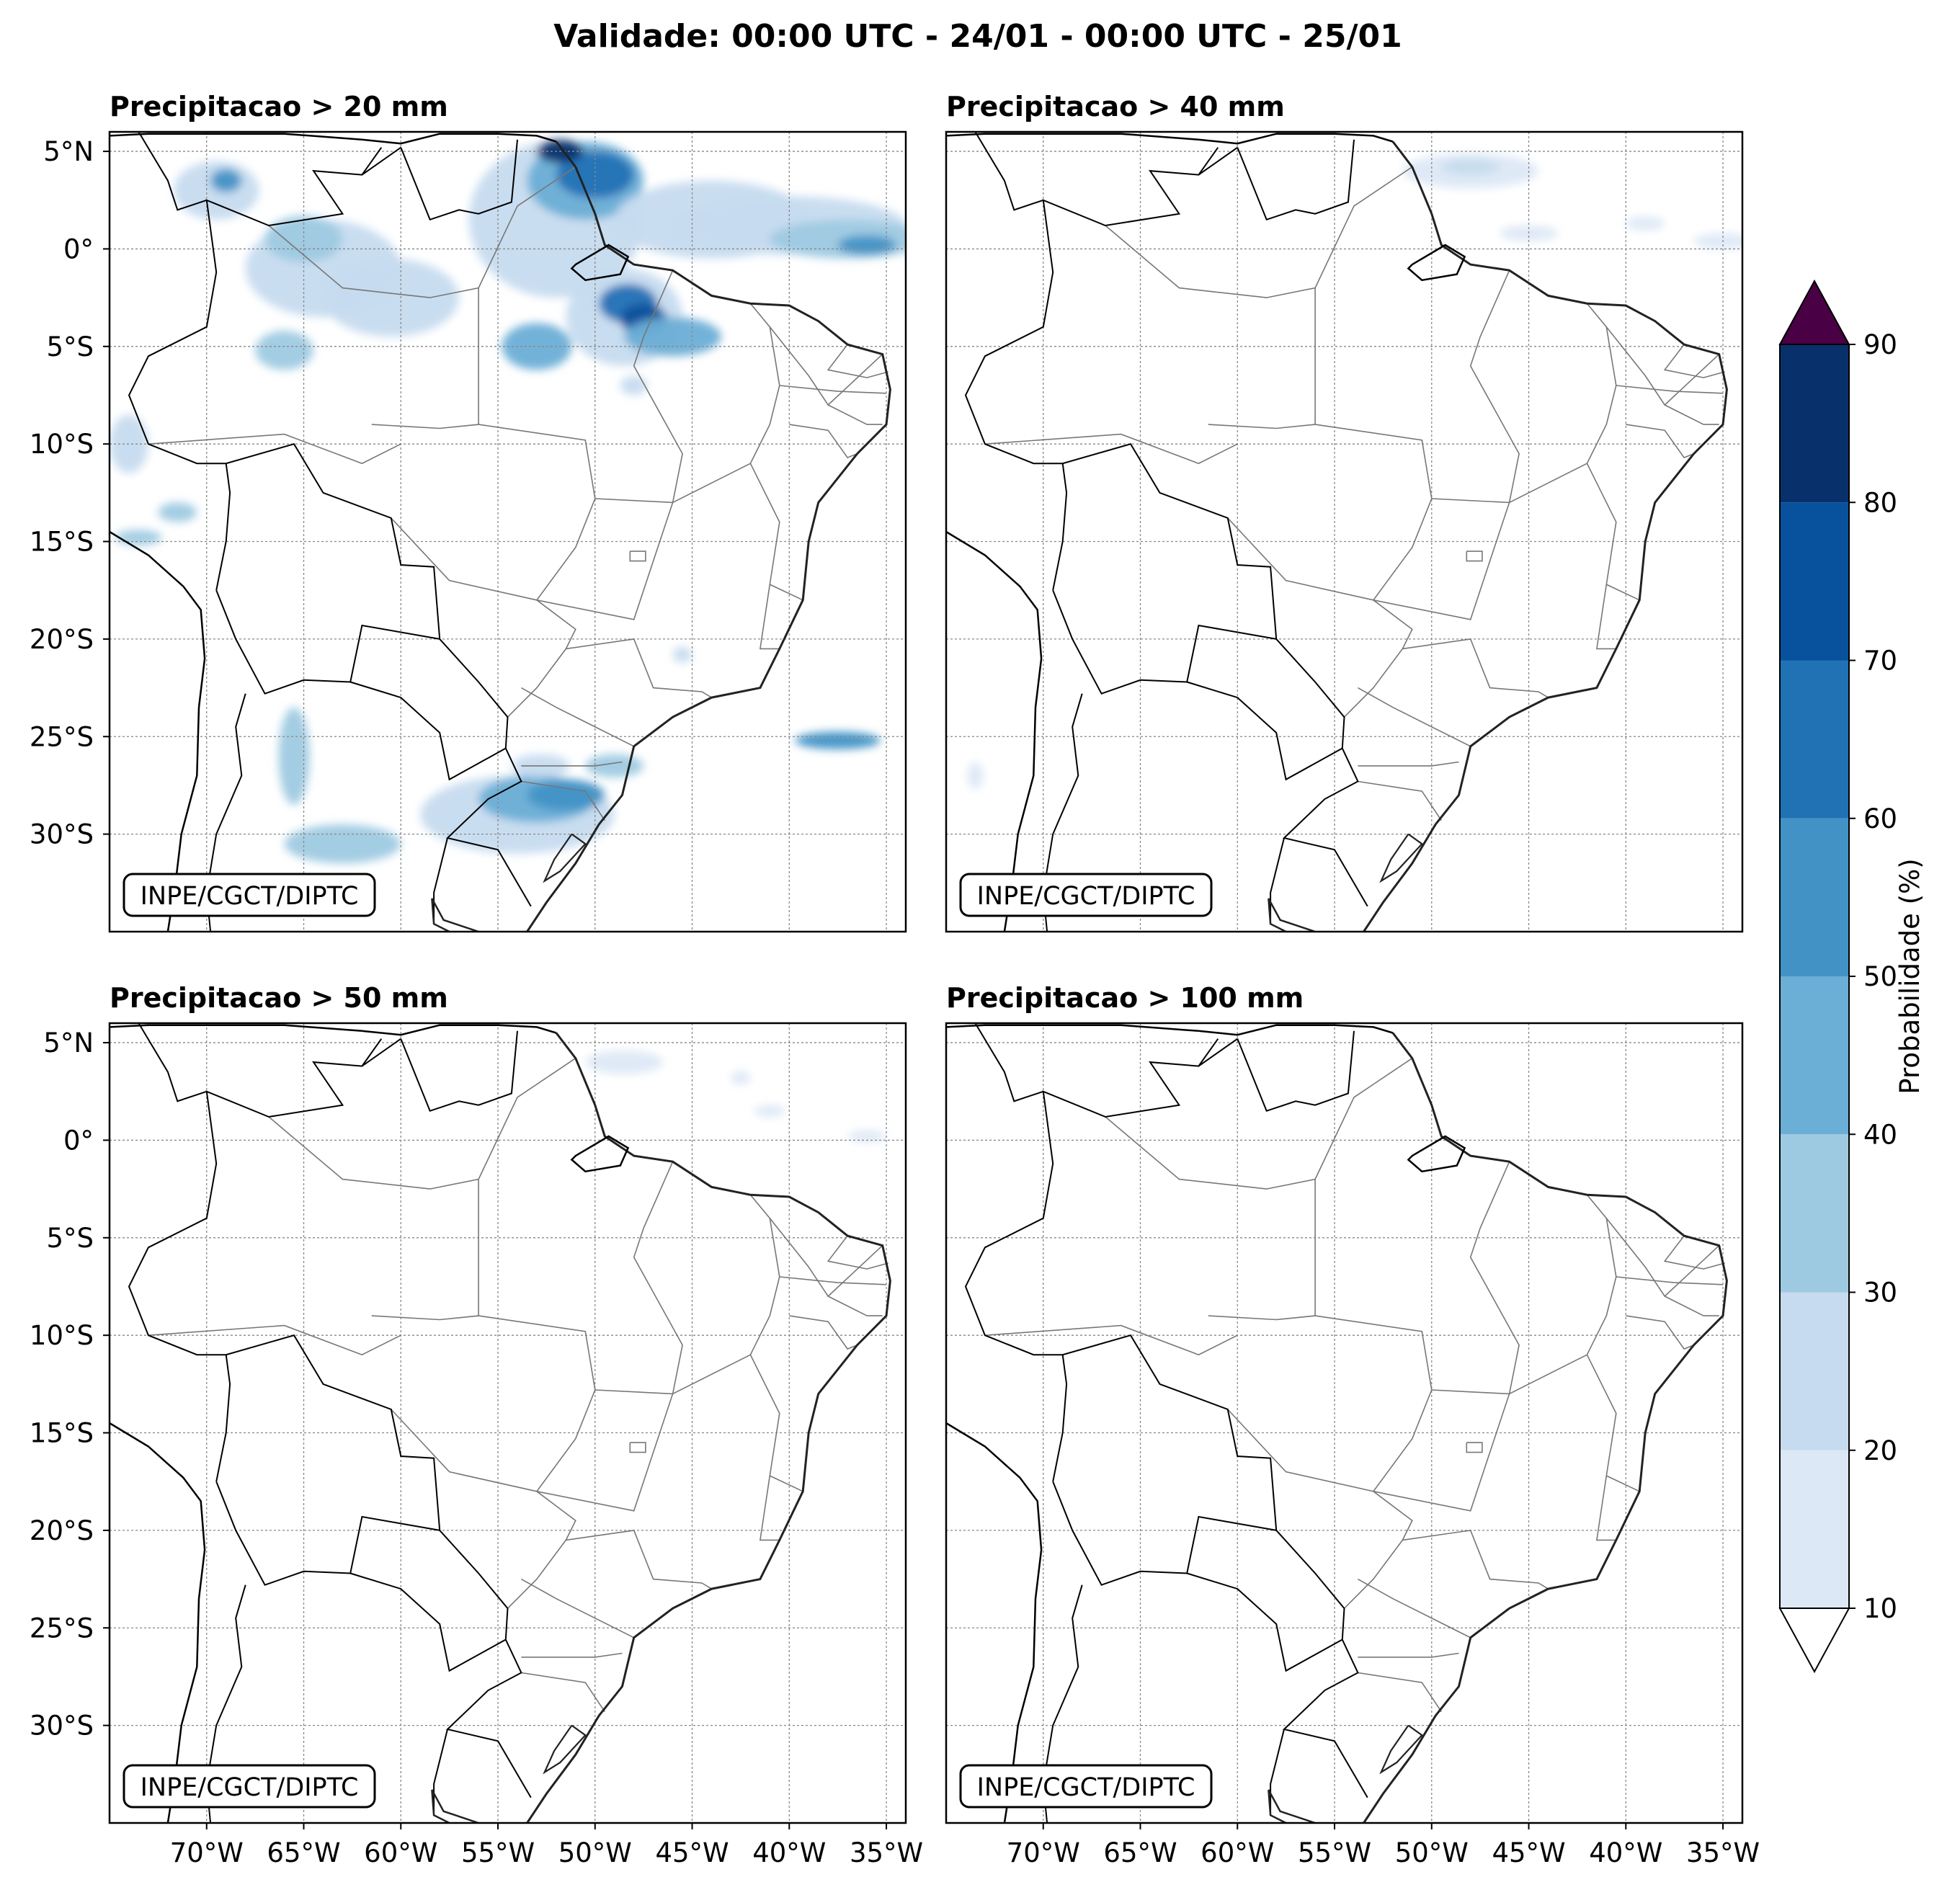 Image resolution: width=1960 pixels, height=1877 pixels. Describe the element at coordinates (1354, 471) in the screenshot. I see `precipitation-probability-field` at that location.